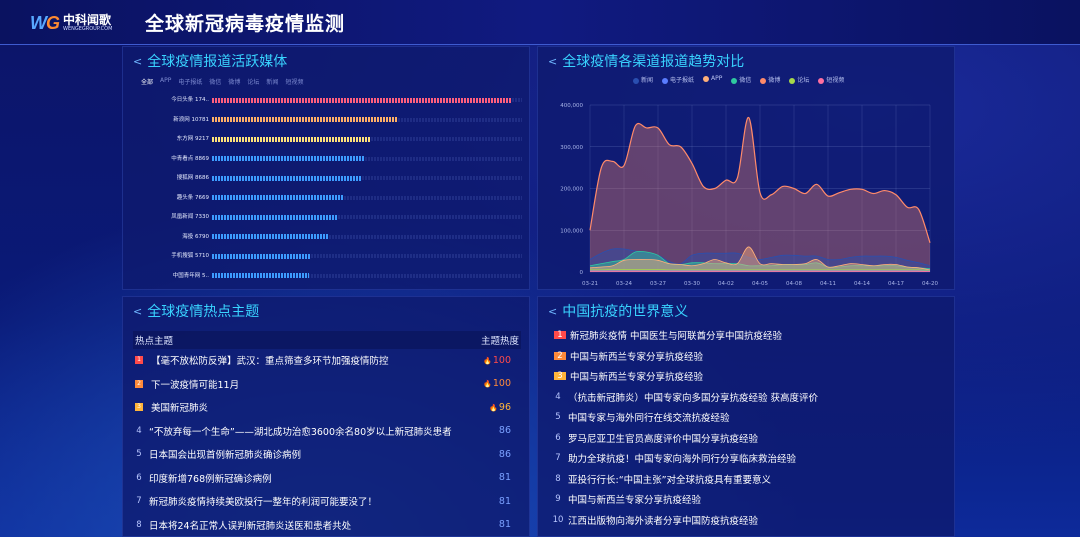 This screenshot has height=537, width=1080. What do you see at coordinates (558, 458) in the screenshot?
I see `rank-badge: 7` at bounding box center [558, 458].